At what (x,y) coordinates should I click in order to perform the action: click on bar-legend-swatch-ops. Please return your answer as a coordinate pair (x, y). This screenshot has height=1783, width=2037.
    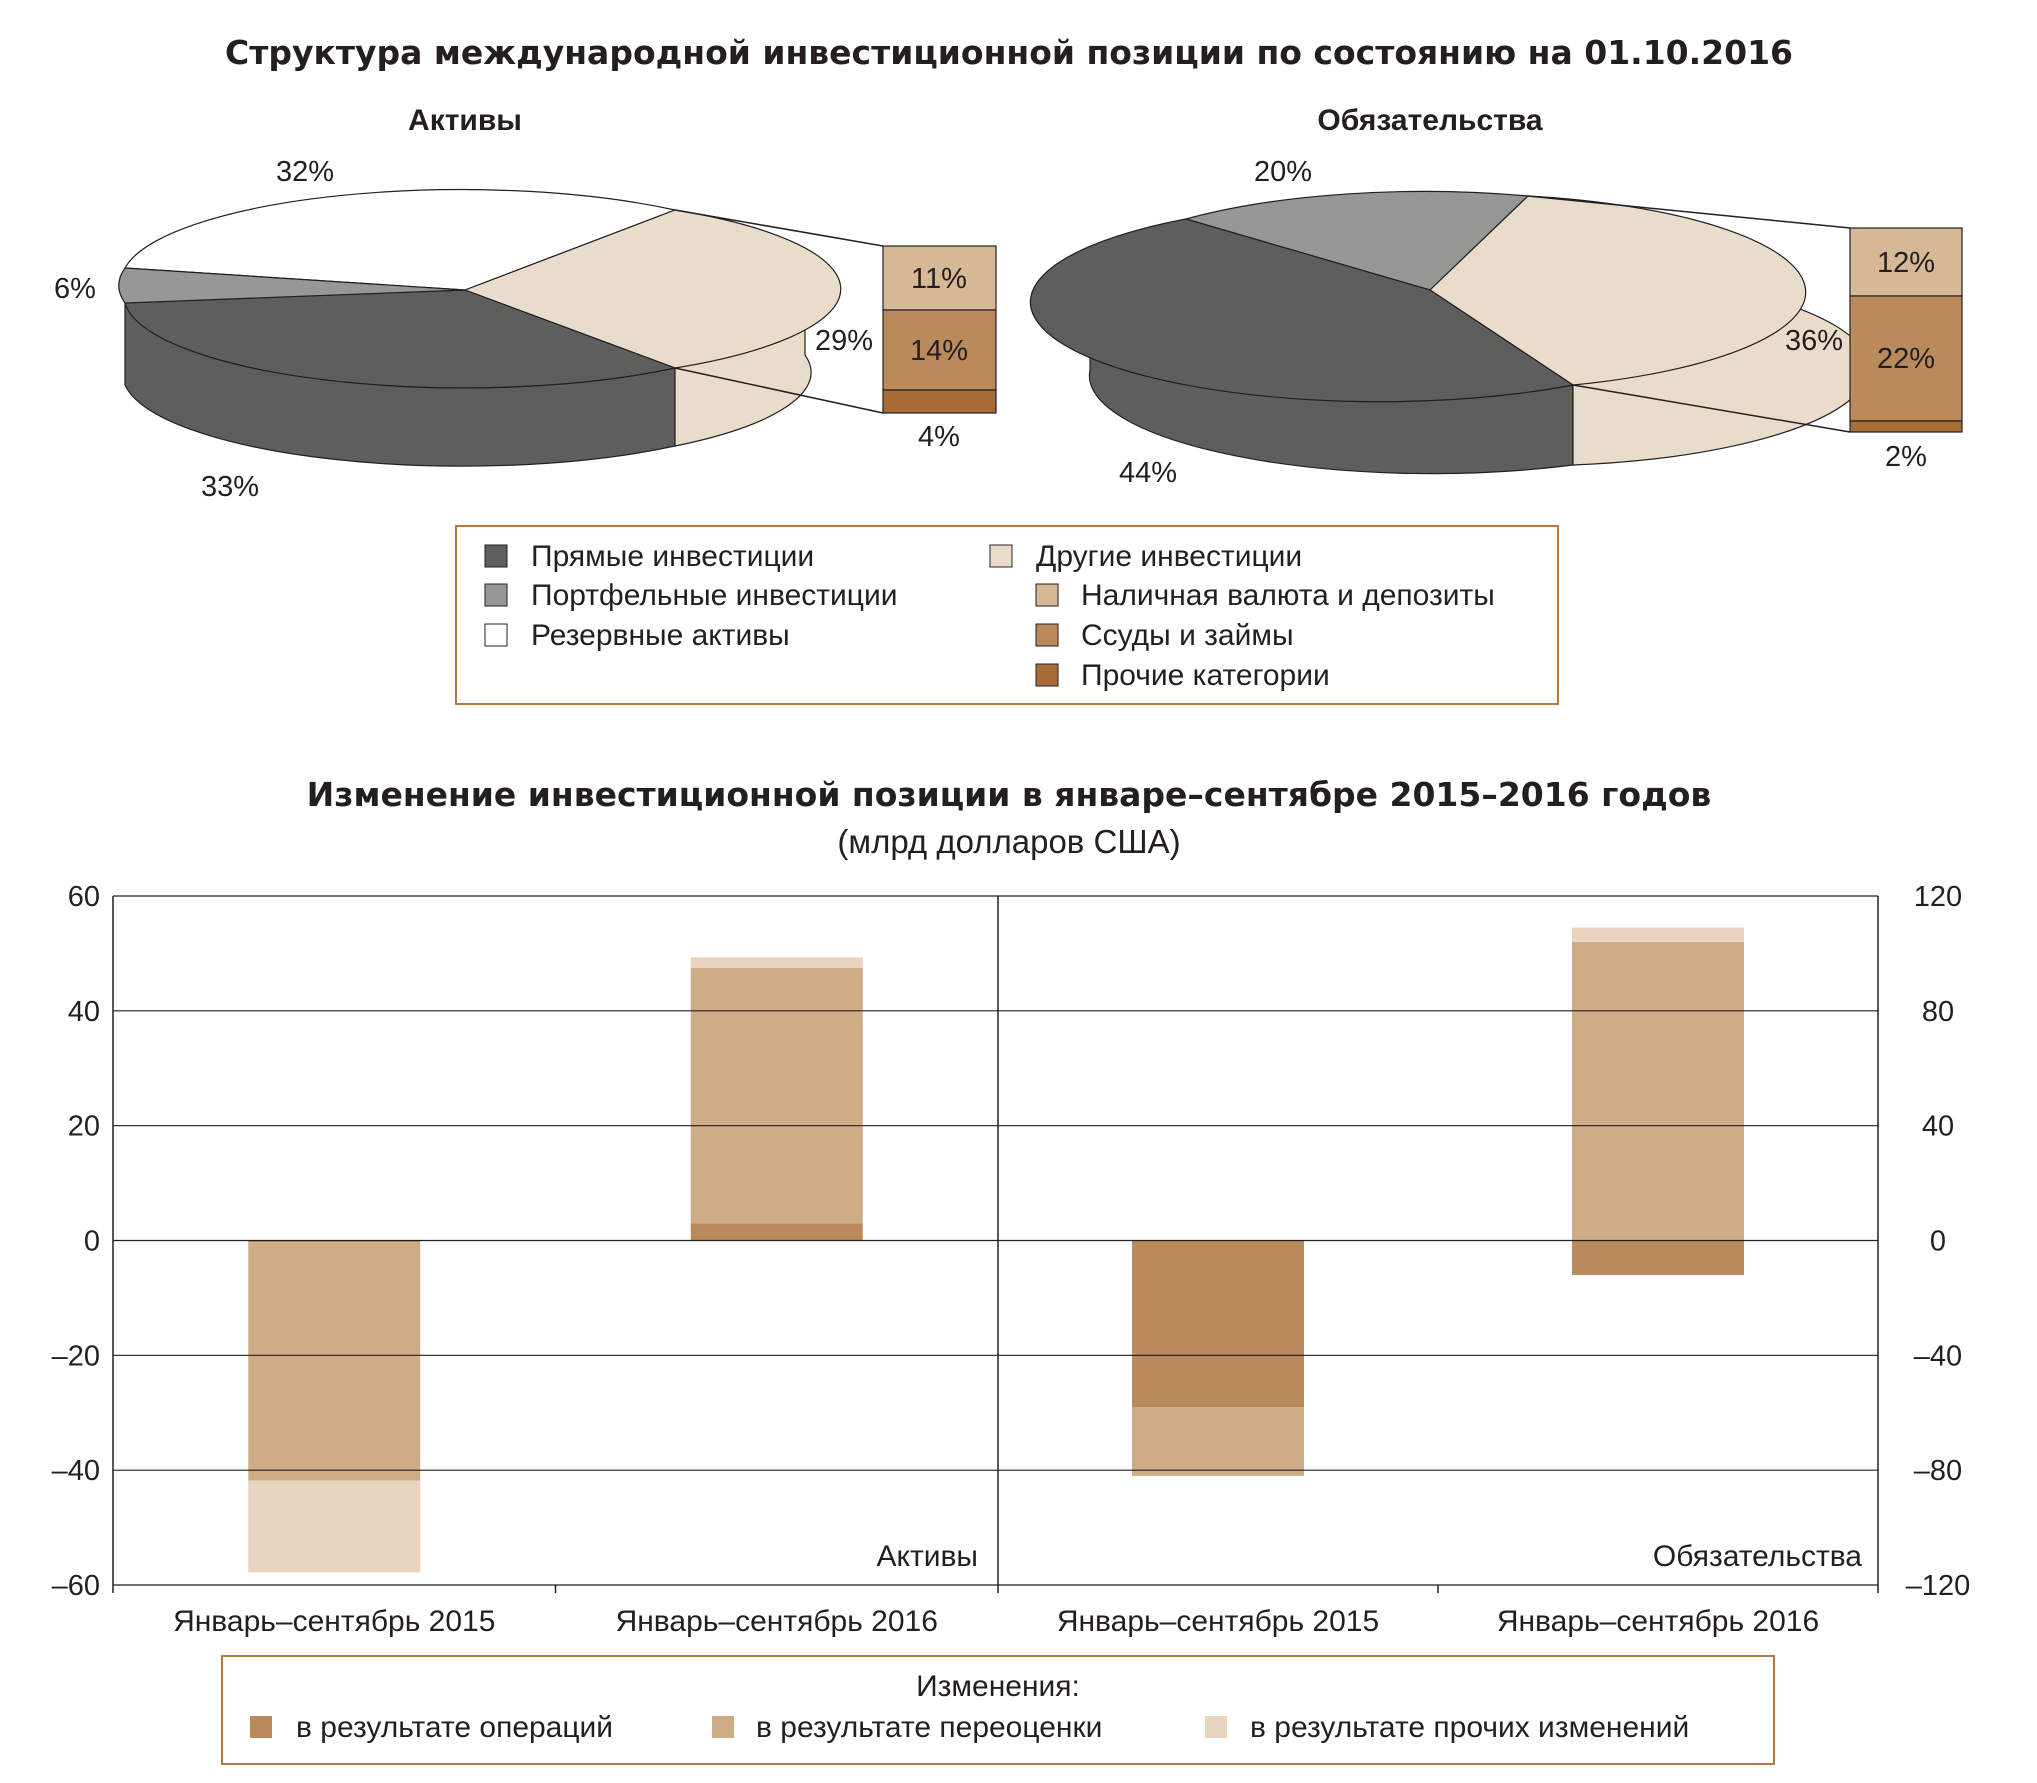
    Looking at the image, I should click on (261, 1727).